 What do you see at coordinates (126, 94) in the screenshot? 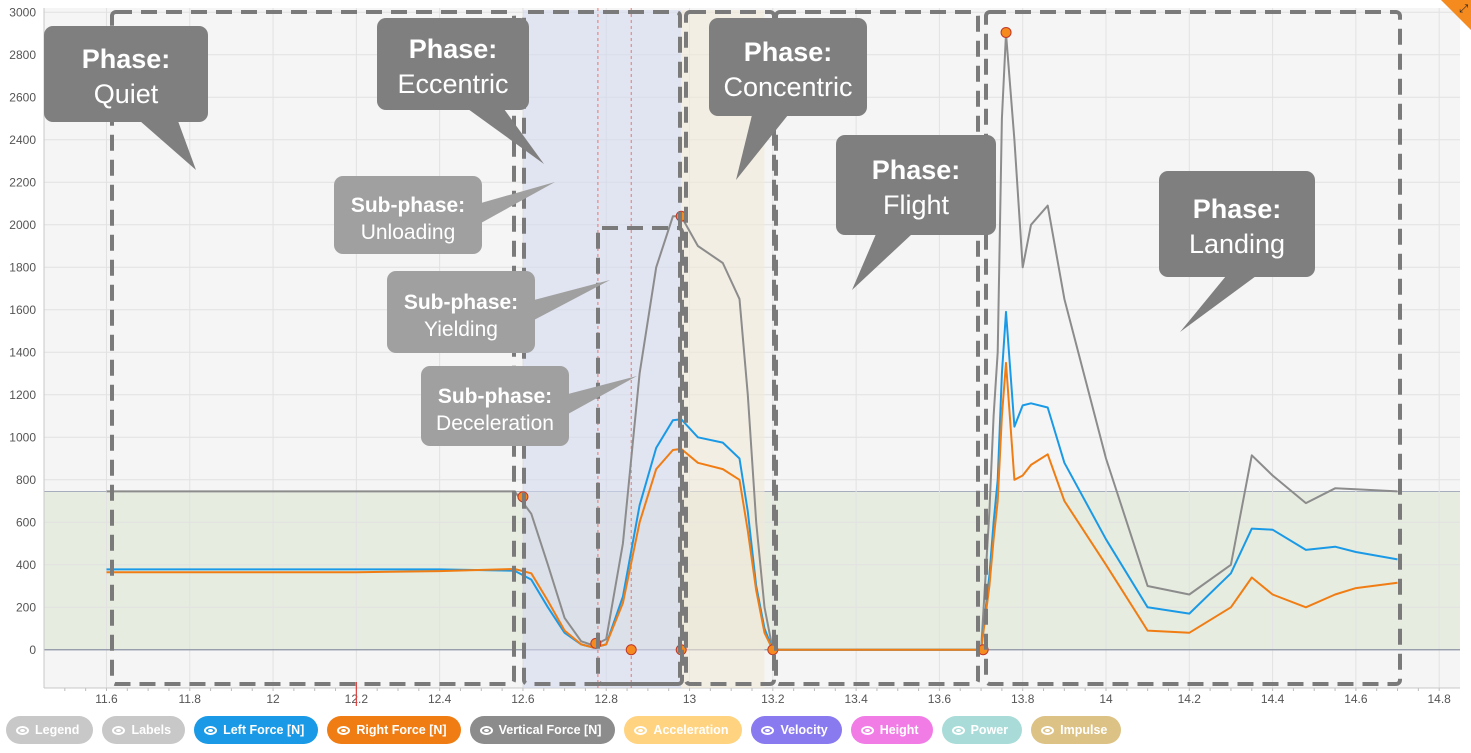
I see `callout-subtitle: Quiet` at bounding box center [126, 94].